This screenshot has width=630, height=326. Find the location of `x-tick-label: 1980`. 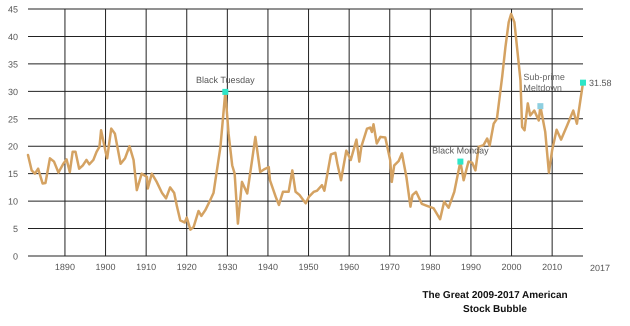

x-tick-label: 1980 is located at coordinates (430, 267).